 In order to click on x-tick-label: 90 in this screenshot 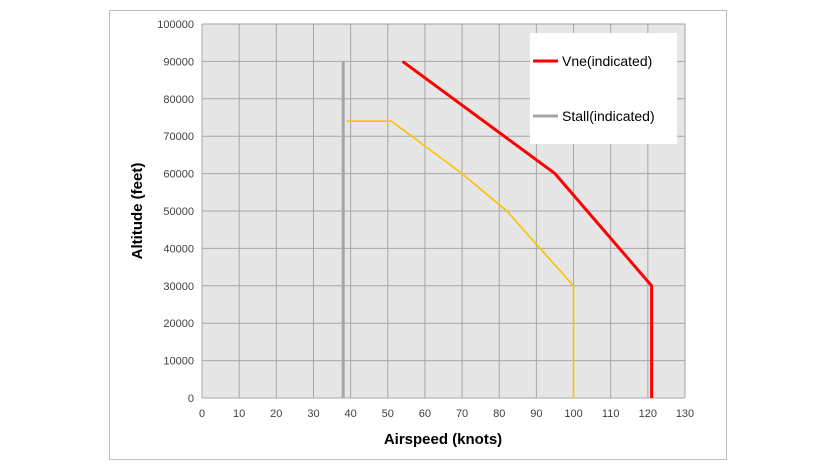, I will do `click(536, 414)`.